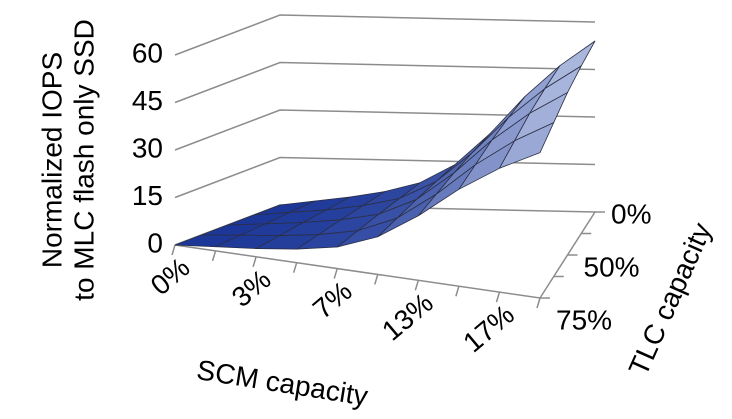  Describe the element at coordinates (251, 288) in the screenshot. I see `x-tick-label: 3%` at that location.